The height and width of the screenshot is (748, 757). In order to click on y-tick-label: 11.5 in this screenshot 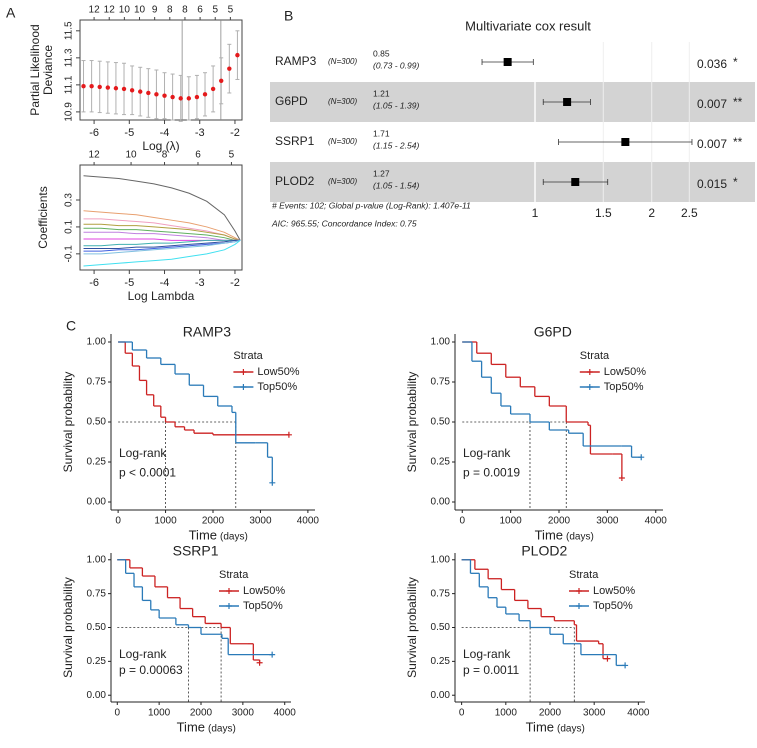, I will do `click(69, 30)`.